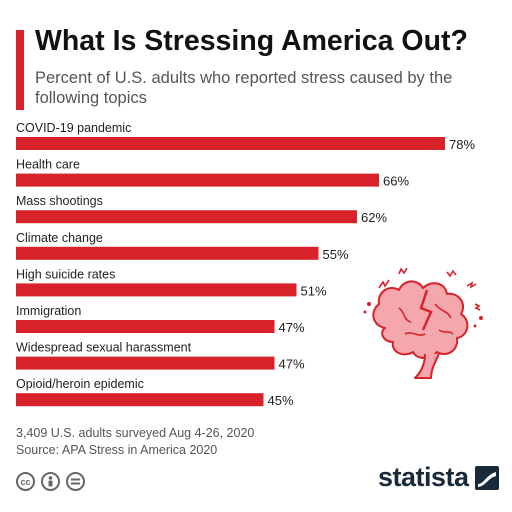 This screenshot has width=512, height=512. Describe the element at coordinates (25, 481) in the screenshot. I see `cc-icon: cc` at that location.